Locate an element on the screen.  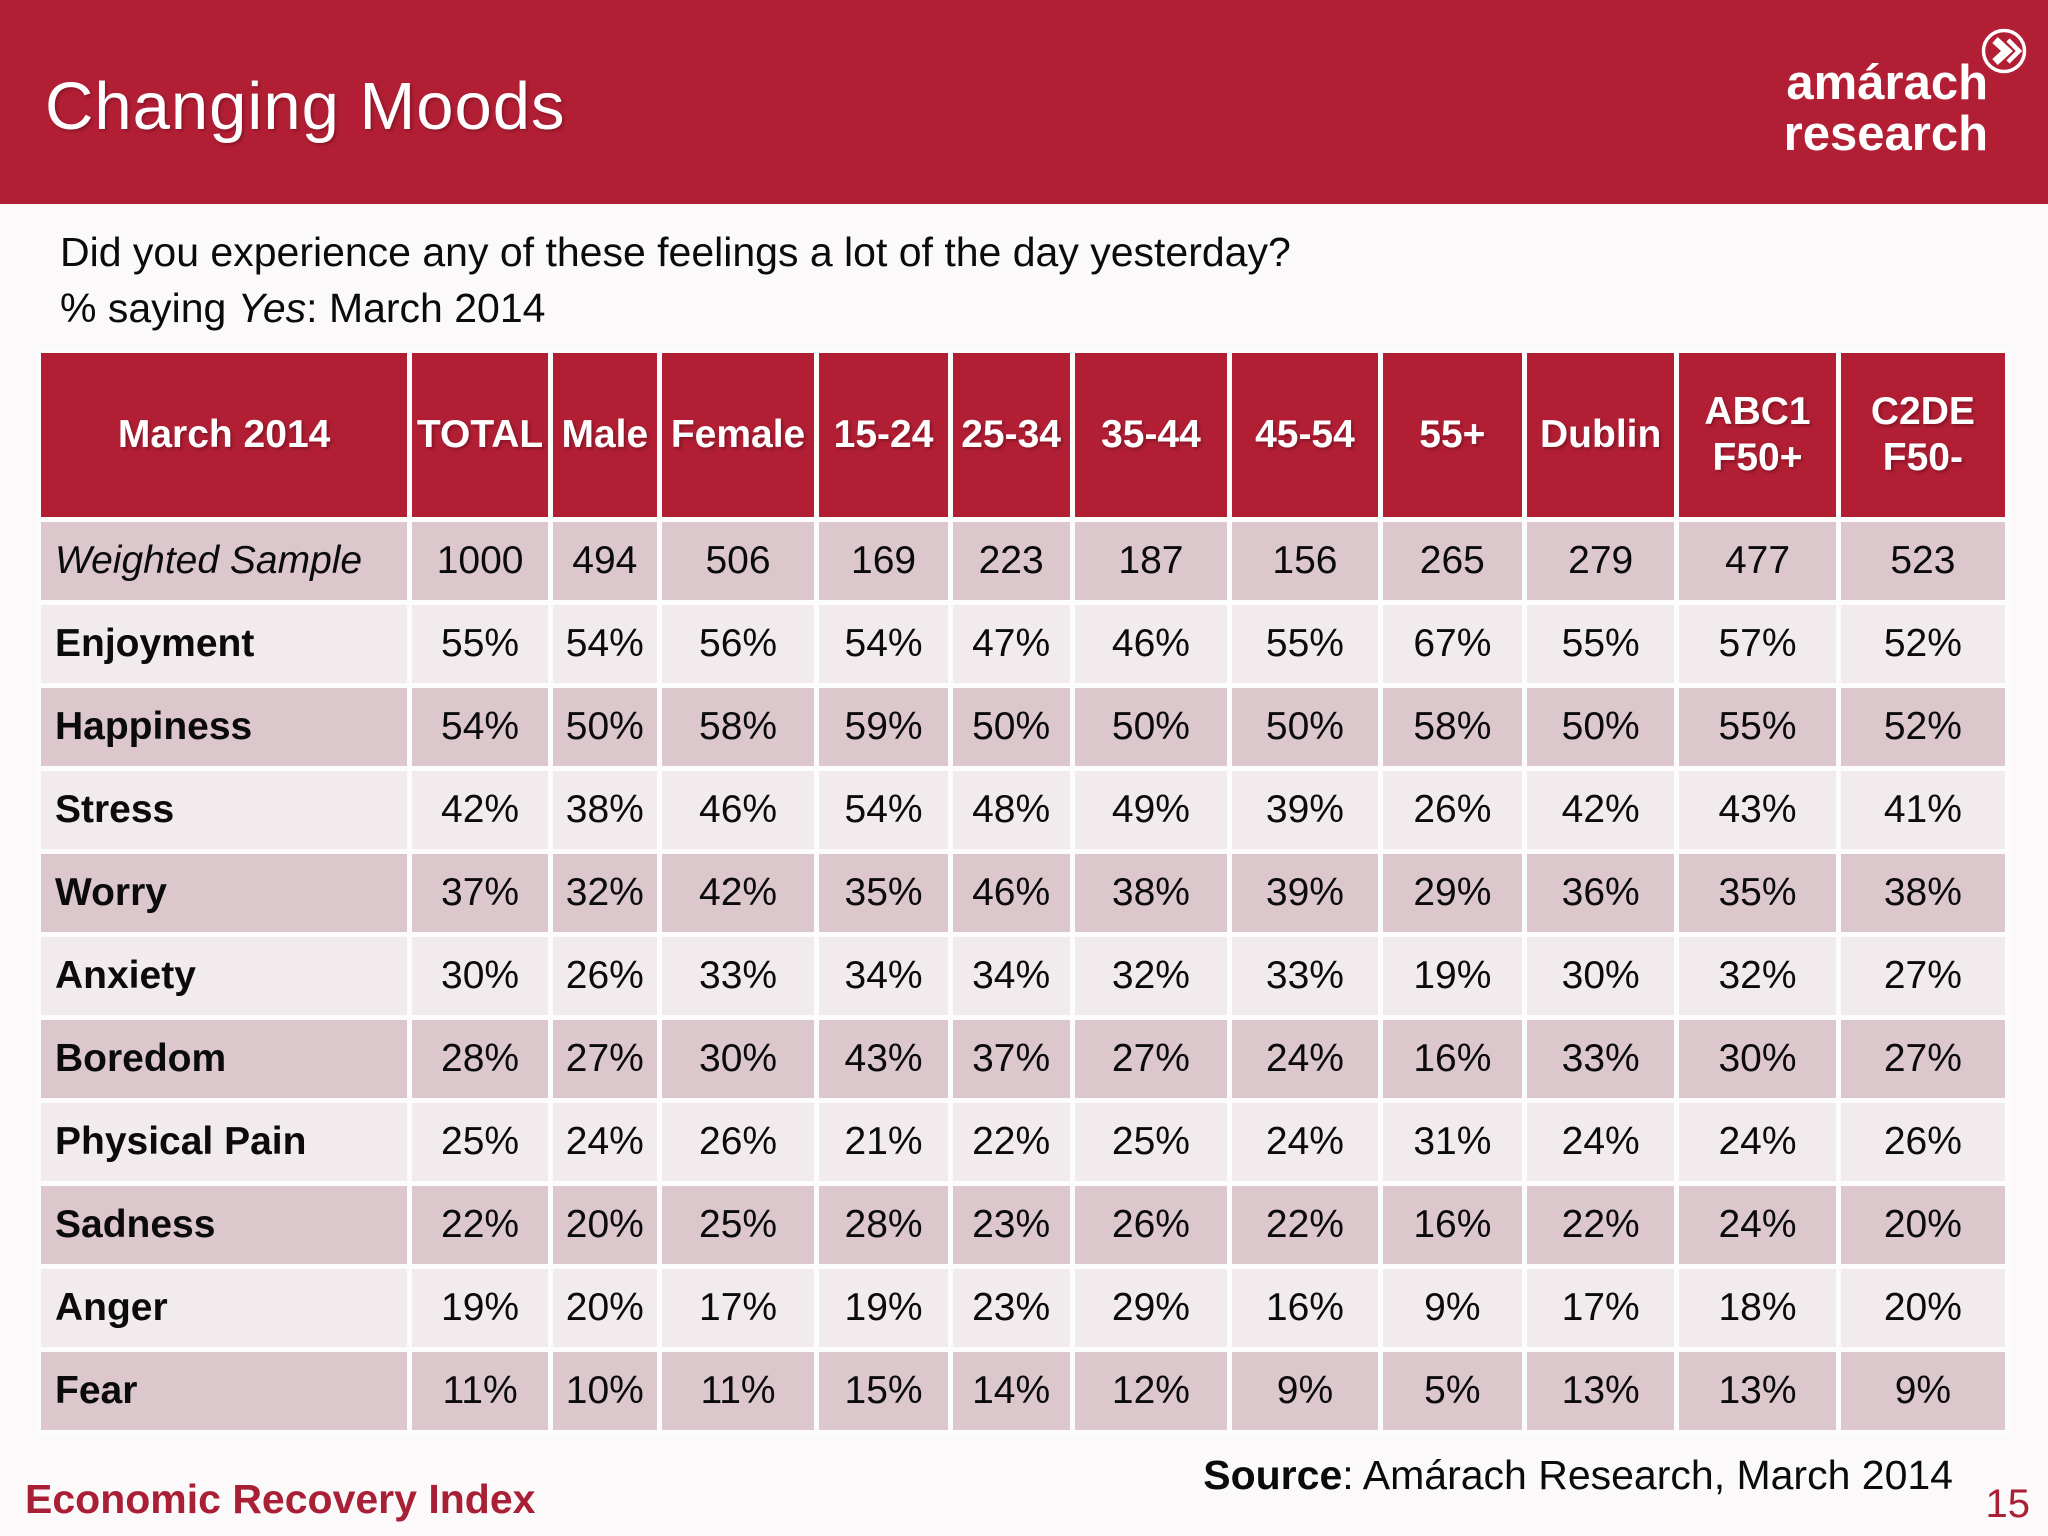
row-label: Physical Pain is located at coordinates (224, 1142).